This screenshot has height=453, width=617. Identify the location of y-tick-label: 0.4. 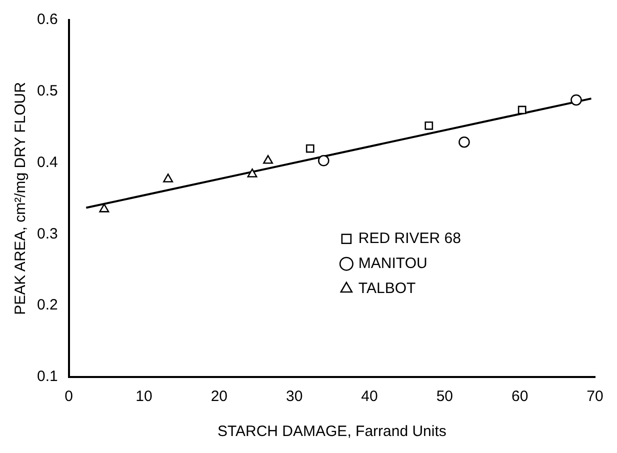
(47, 162).